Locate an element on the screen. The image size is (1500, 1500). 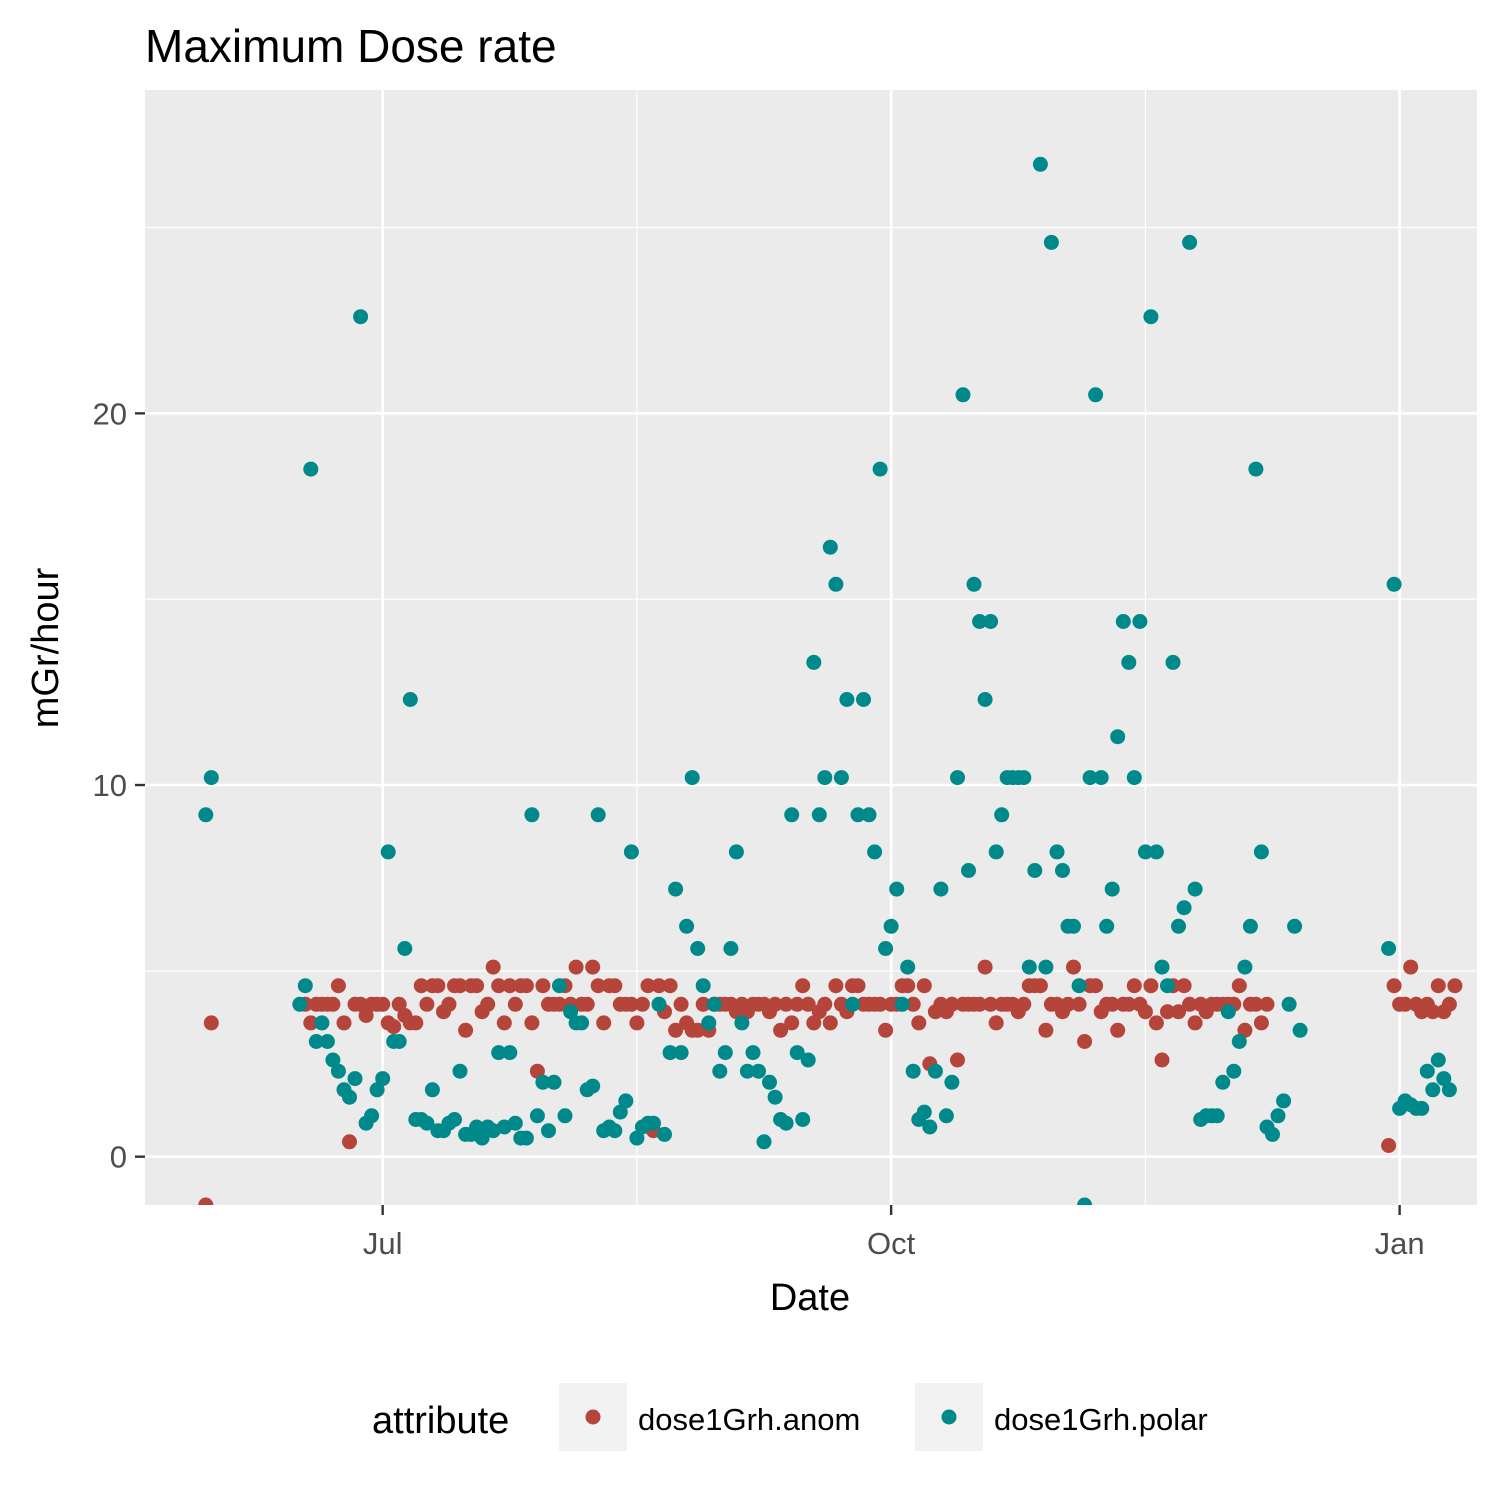
x-tick-labels: Jul Oct Jan is located at coordinates (894, 1243).